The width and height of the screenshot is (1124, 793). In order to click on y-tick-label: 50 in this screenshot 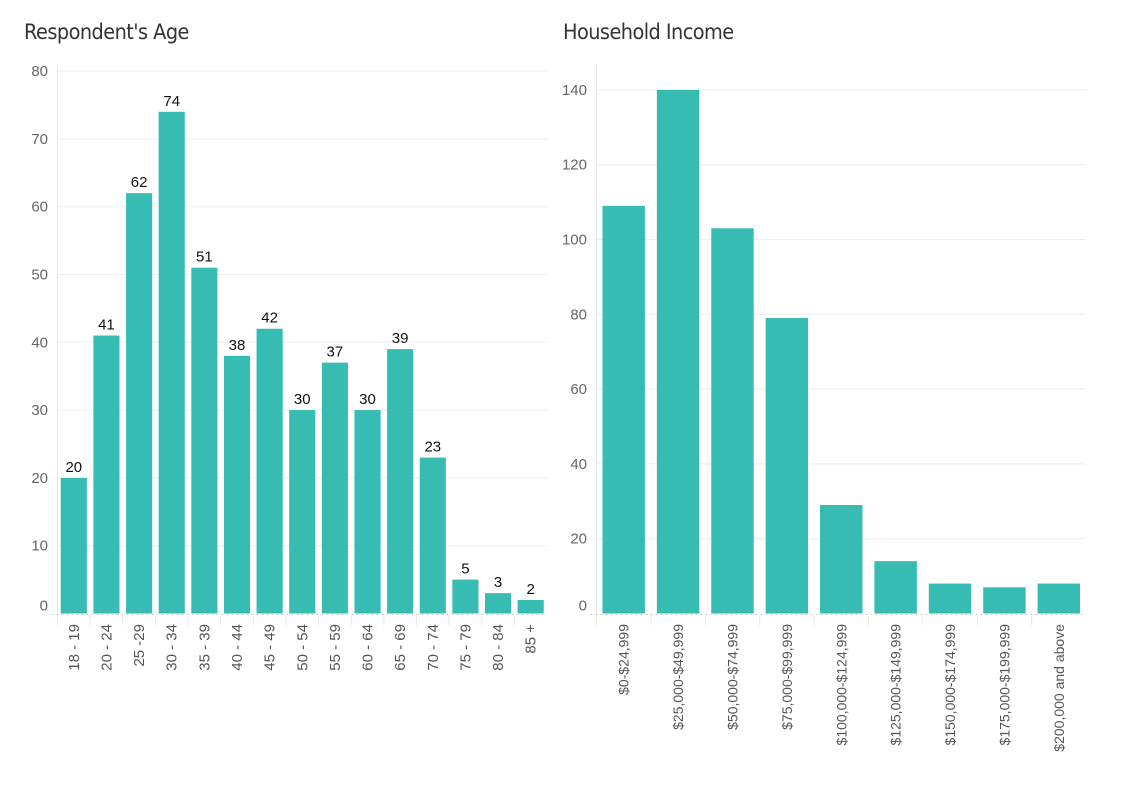, I will do `click(39, 275)`.